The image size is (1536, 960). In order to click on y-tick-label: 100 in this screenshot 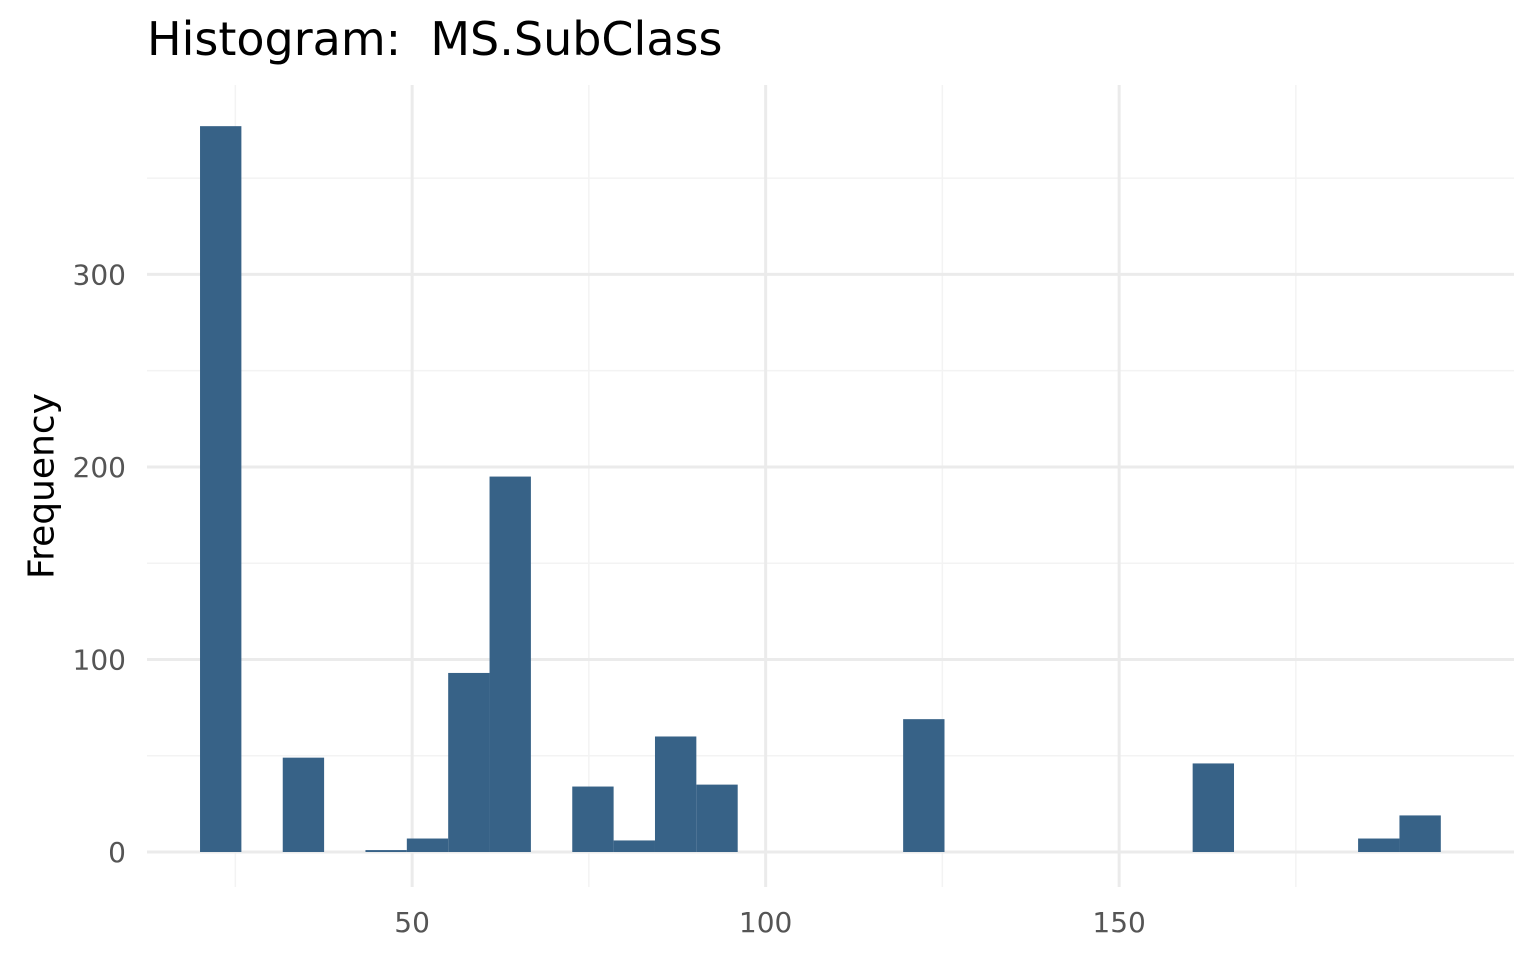, I will do `click(99, 659)`.